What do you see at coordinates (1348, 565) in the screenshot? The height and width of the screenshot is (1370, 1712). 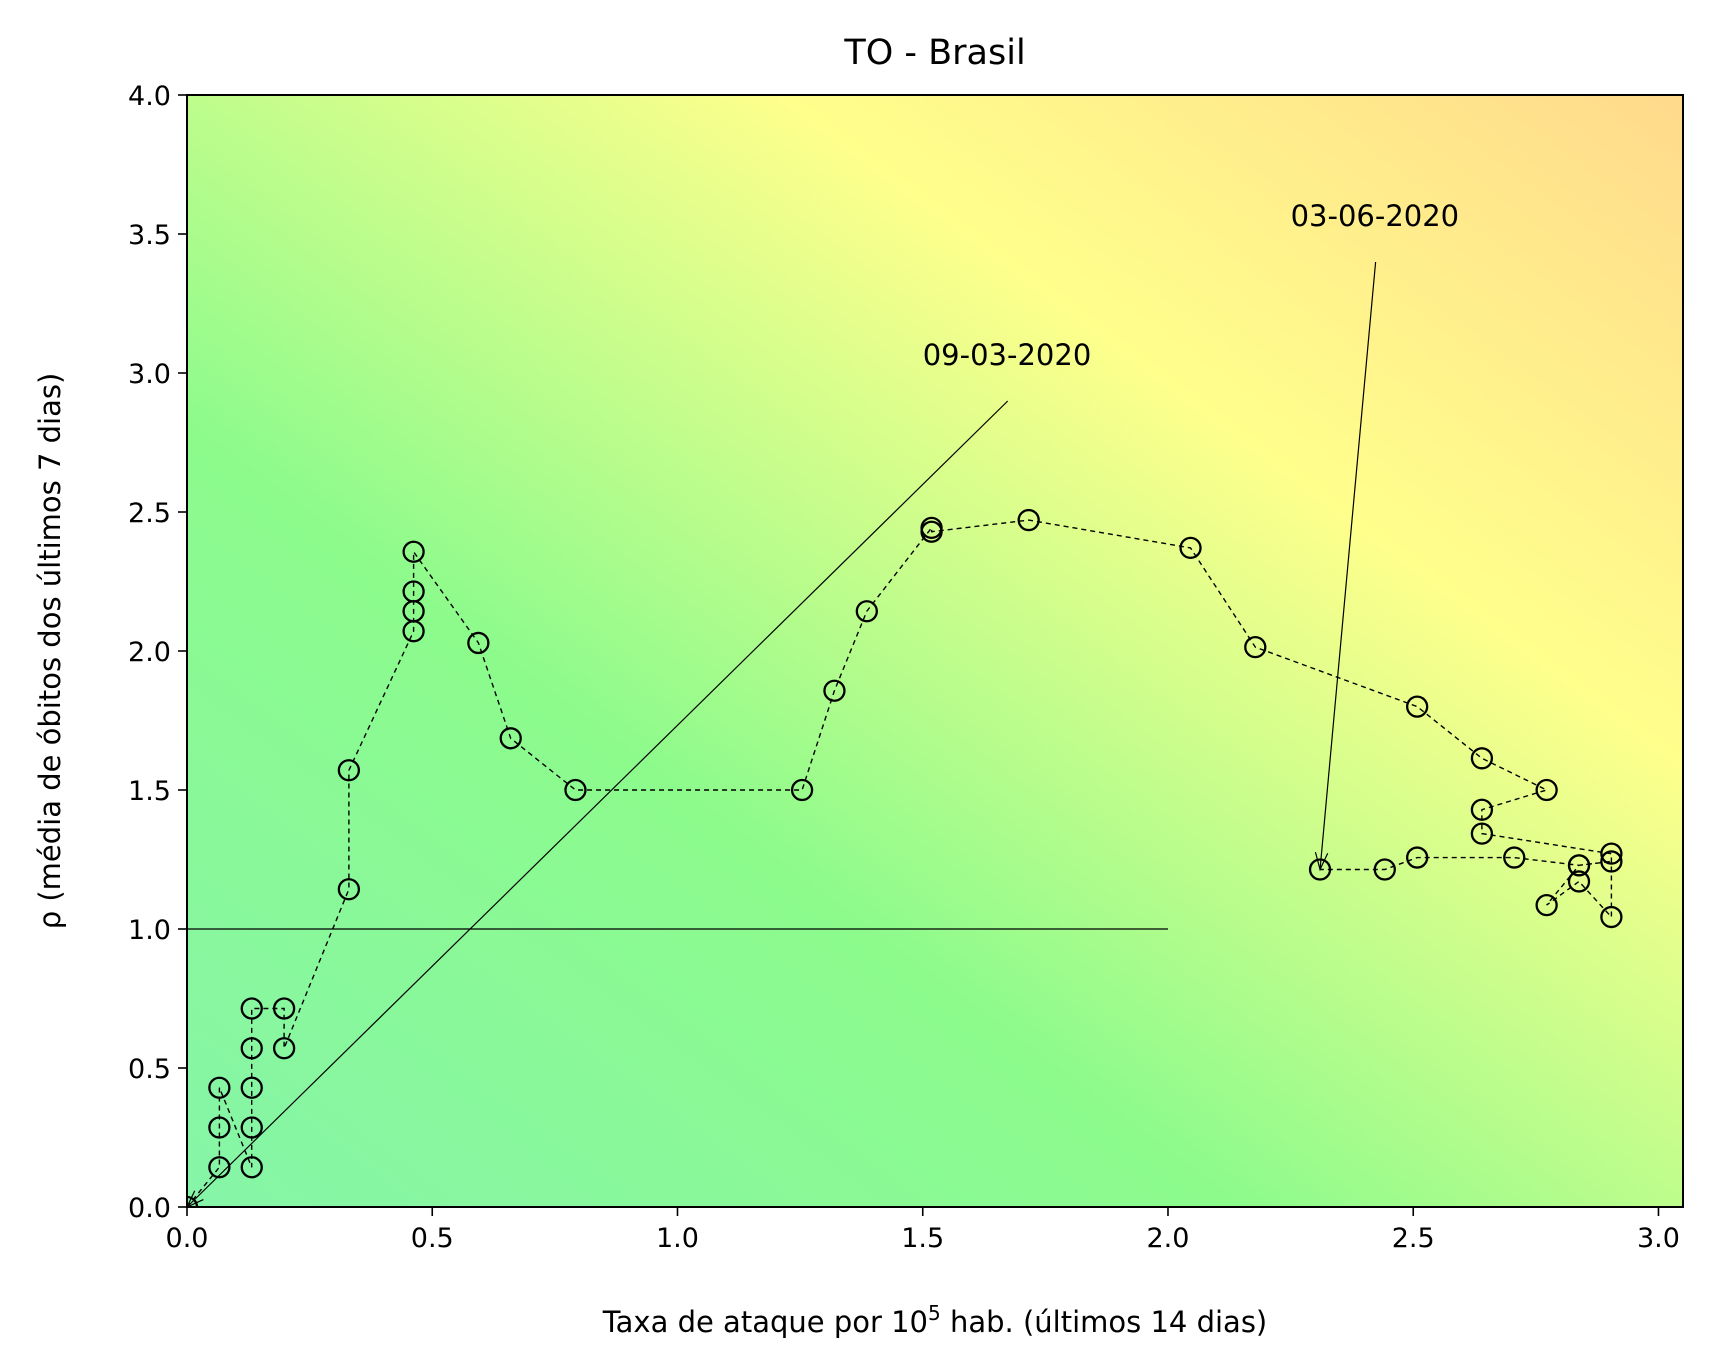 I see `annotation-arrow` at bounding box center [1348, 565].